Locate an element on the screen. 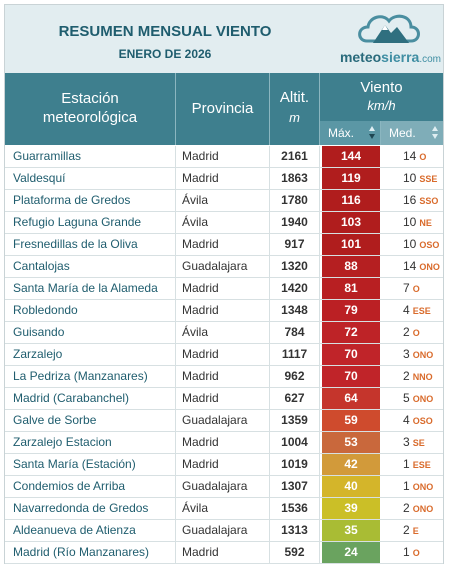 The image size is (449, 568). wind-max-value: 144 is located at coordinates (351, 156).